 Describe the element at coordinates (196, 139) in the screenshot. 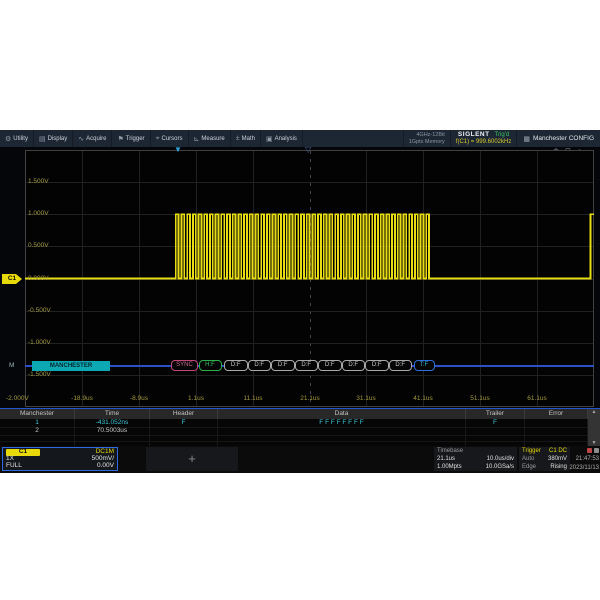

I see `measure-icon: ⊾` at that location.